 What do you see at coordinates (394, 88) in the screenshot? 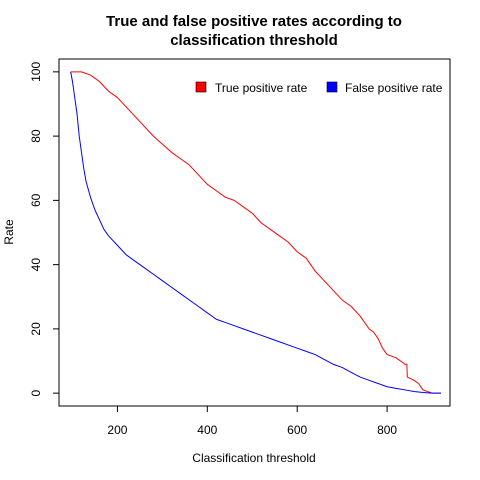
I see `legend-label-false-positive: False positive rate` at bounding box center [394, 88].